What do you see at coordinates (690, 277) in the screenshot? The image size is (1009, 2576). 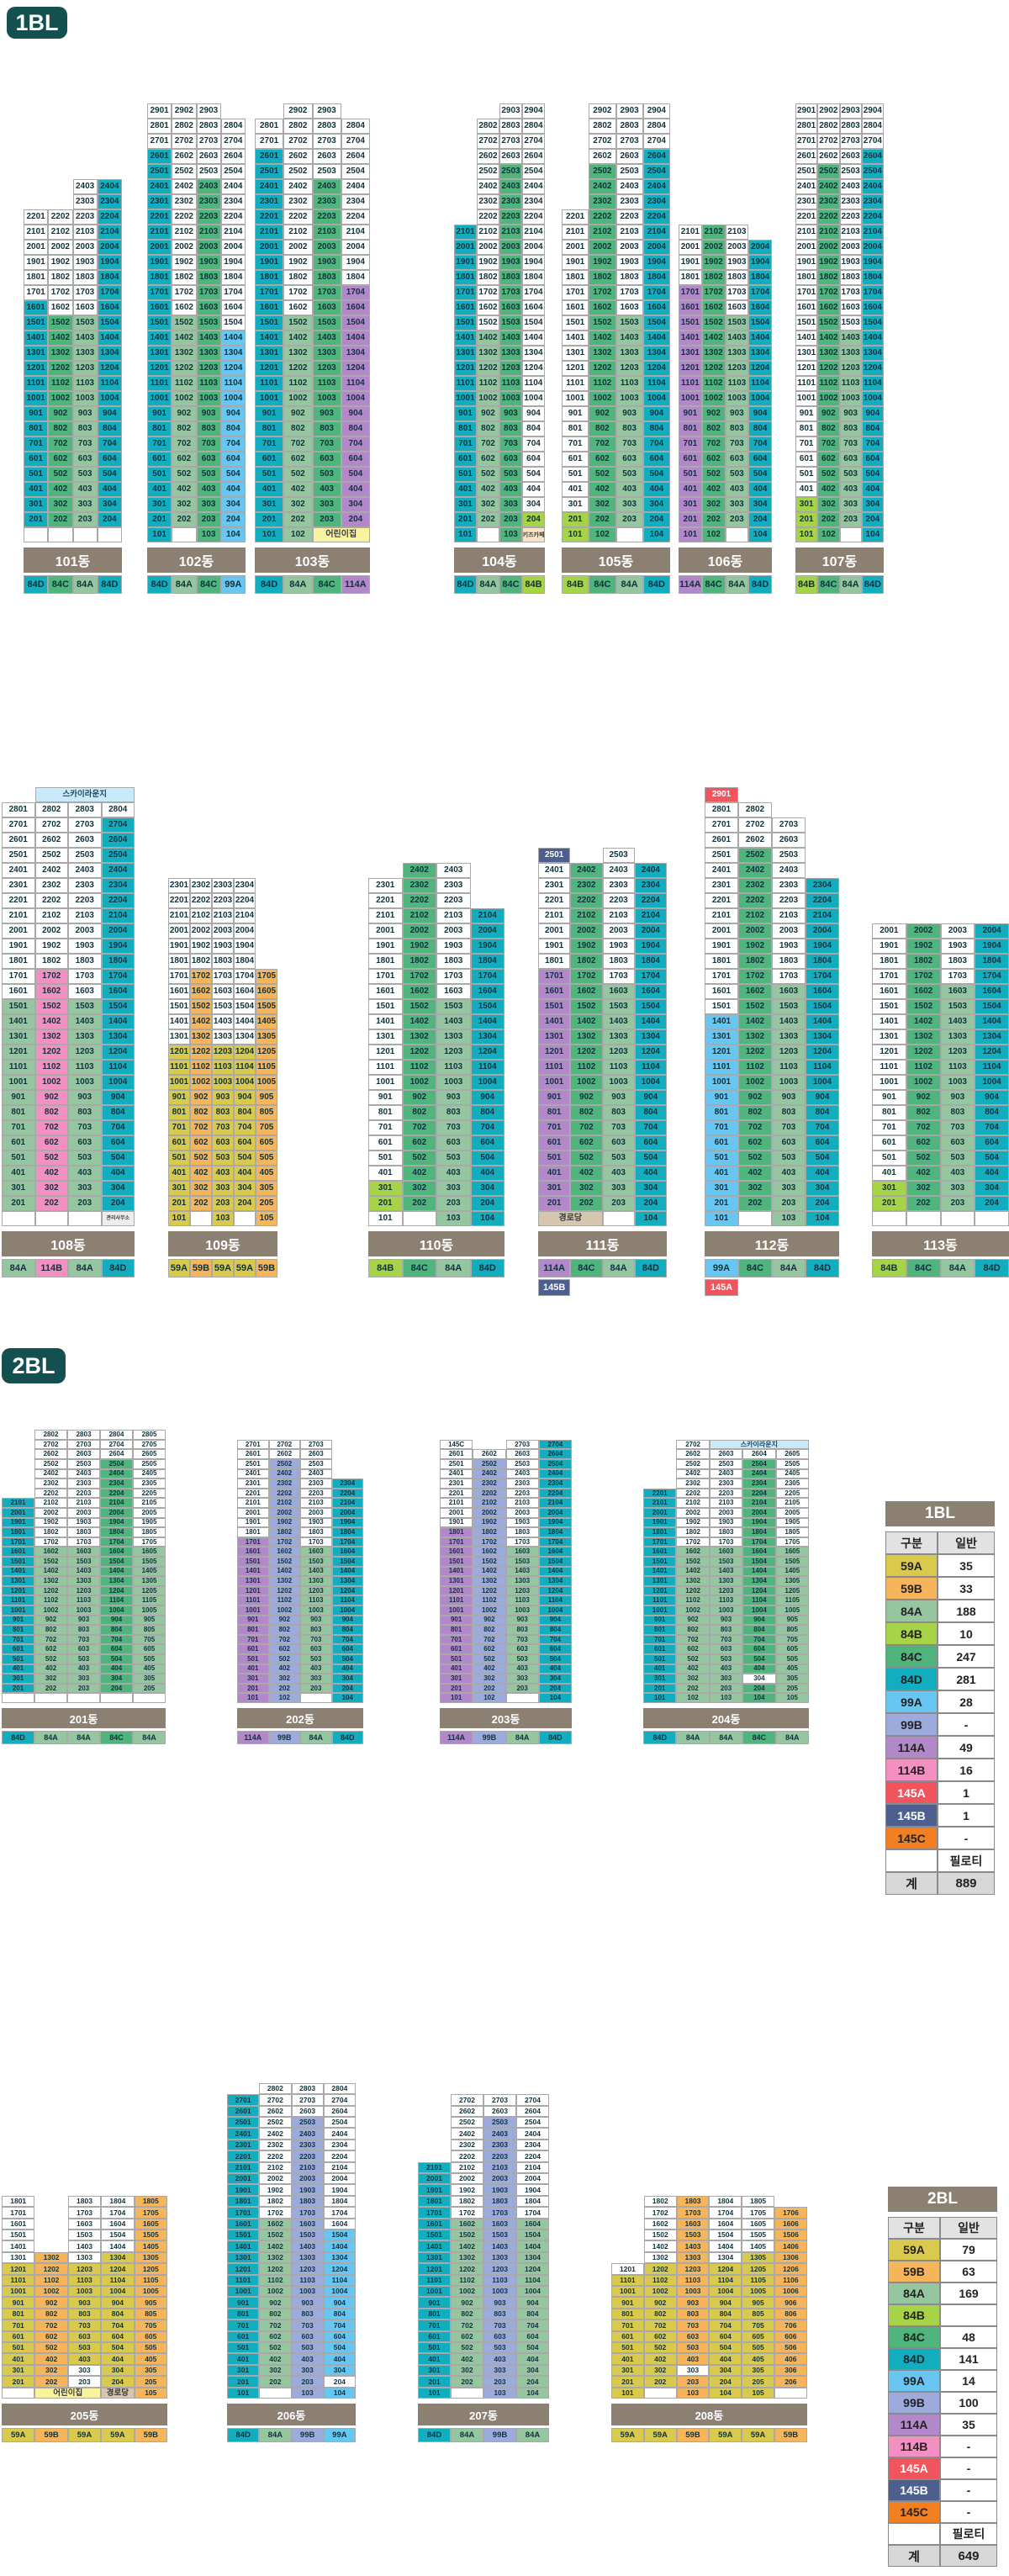 I see `unit-cell: 1801` at bounding box center [690, 277].